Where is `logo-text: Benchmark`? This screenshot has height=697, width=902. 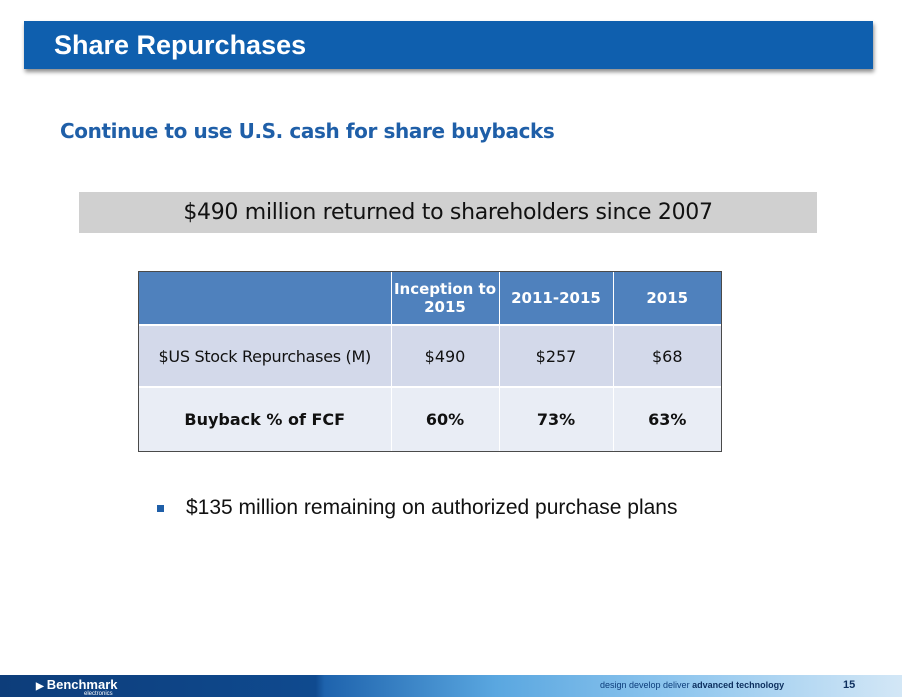 logo-text: Benchmark is located at coordinates (82, 684).